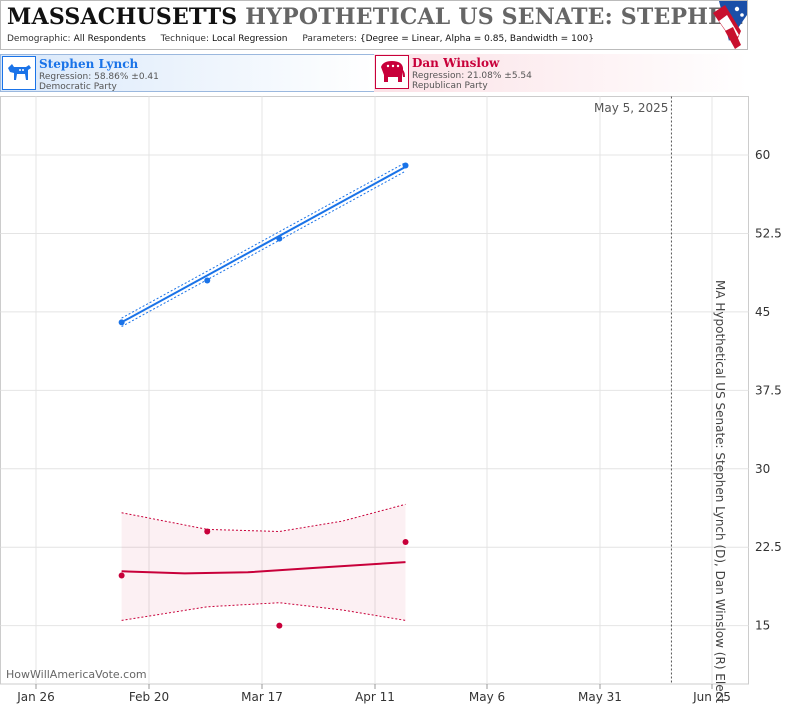 This screenshot has height=708, width=789. I want to click on y-tick-label: 52.5, so click(768, 233).